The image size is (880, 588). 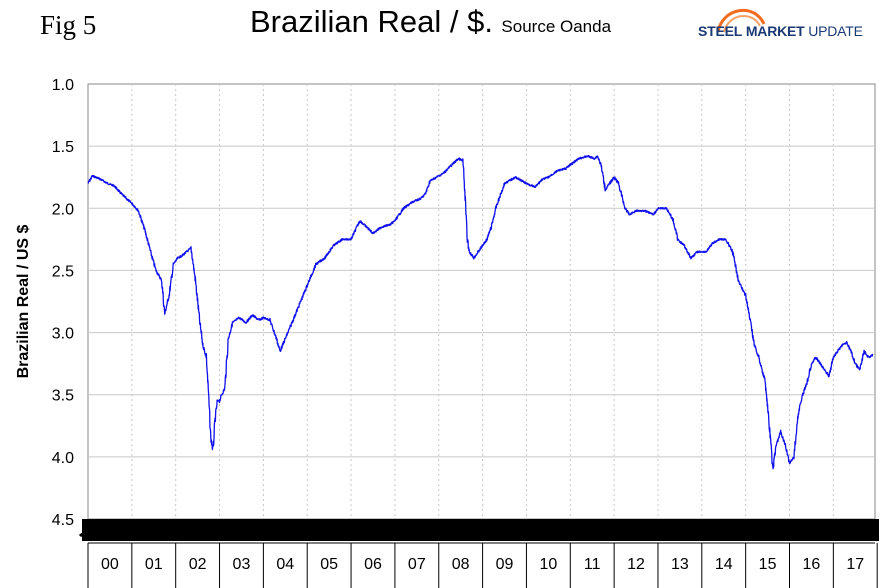 What do you see at coordinates (63, 334) in the screenshot?
I see `y-tick-label: 3.0` at bounding box center [63, 334].